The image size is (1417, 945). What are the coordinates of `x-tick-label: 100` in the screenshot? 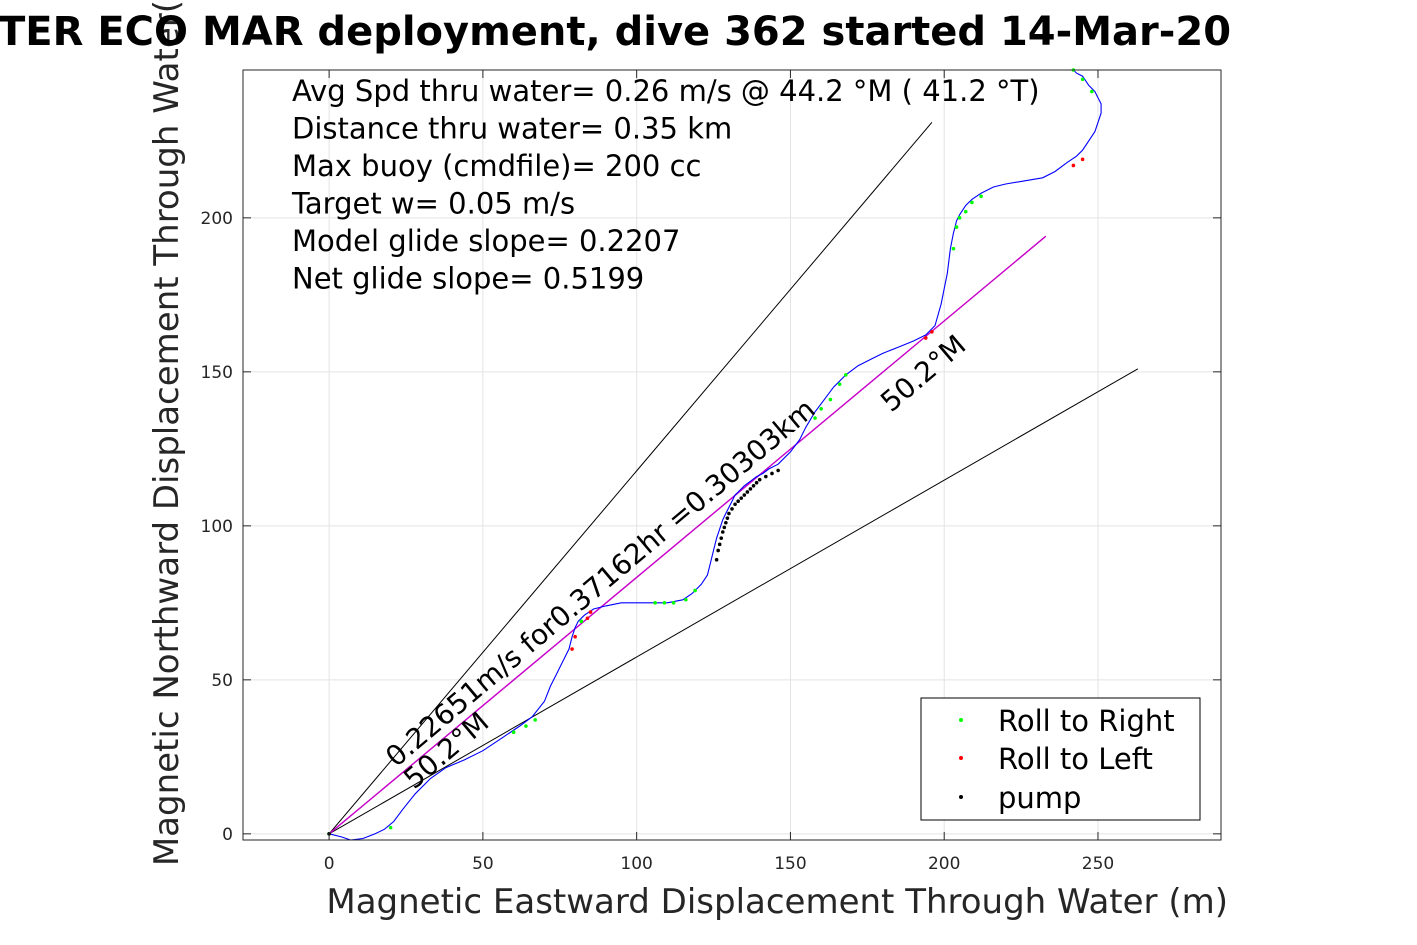 It's located at (636, 864).